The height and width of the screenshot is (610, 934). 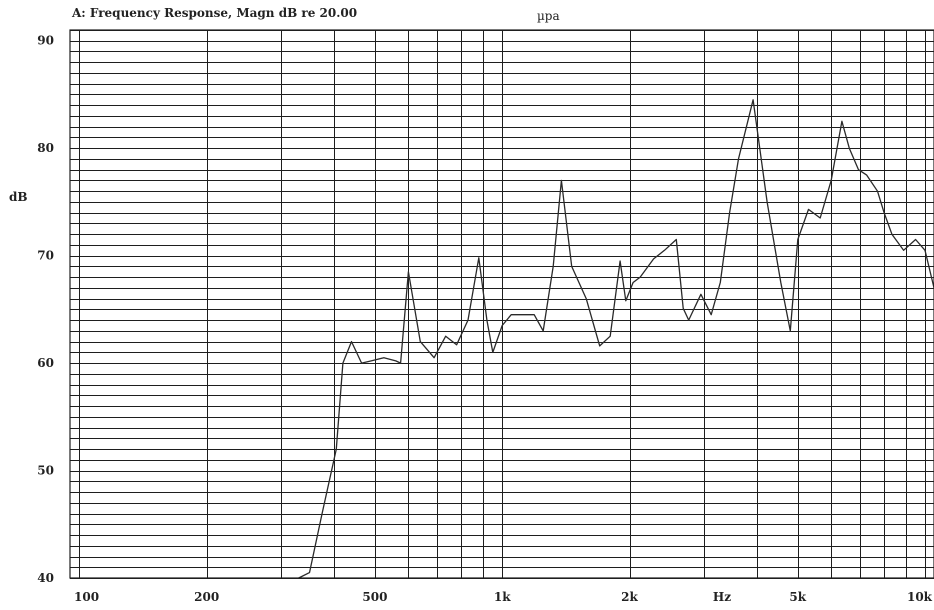 What do you see at coordinates (45, 256) in the screenshot?
I see `y-tick-label: 70` at bounding box center [45, 256].